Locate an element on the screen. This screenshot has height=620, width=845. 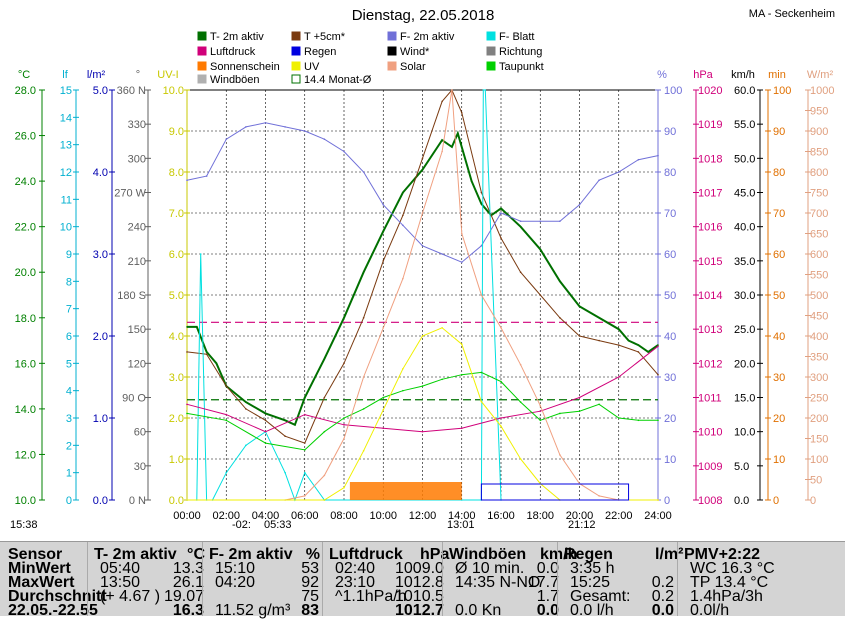
legend-label: Windböen is located at coordinates (235, 80).